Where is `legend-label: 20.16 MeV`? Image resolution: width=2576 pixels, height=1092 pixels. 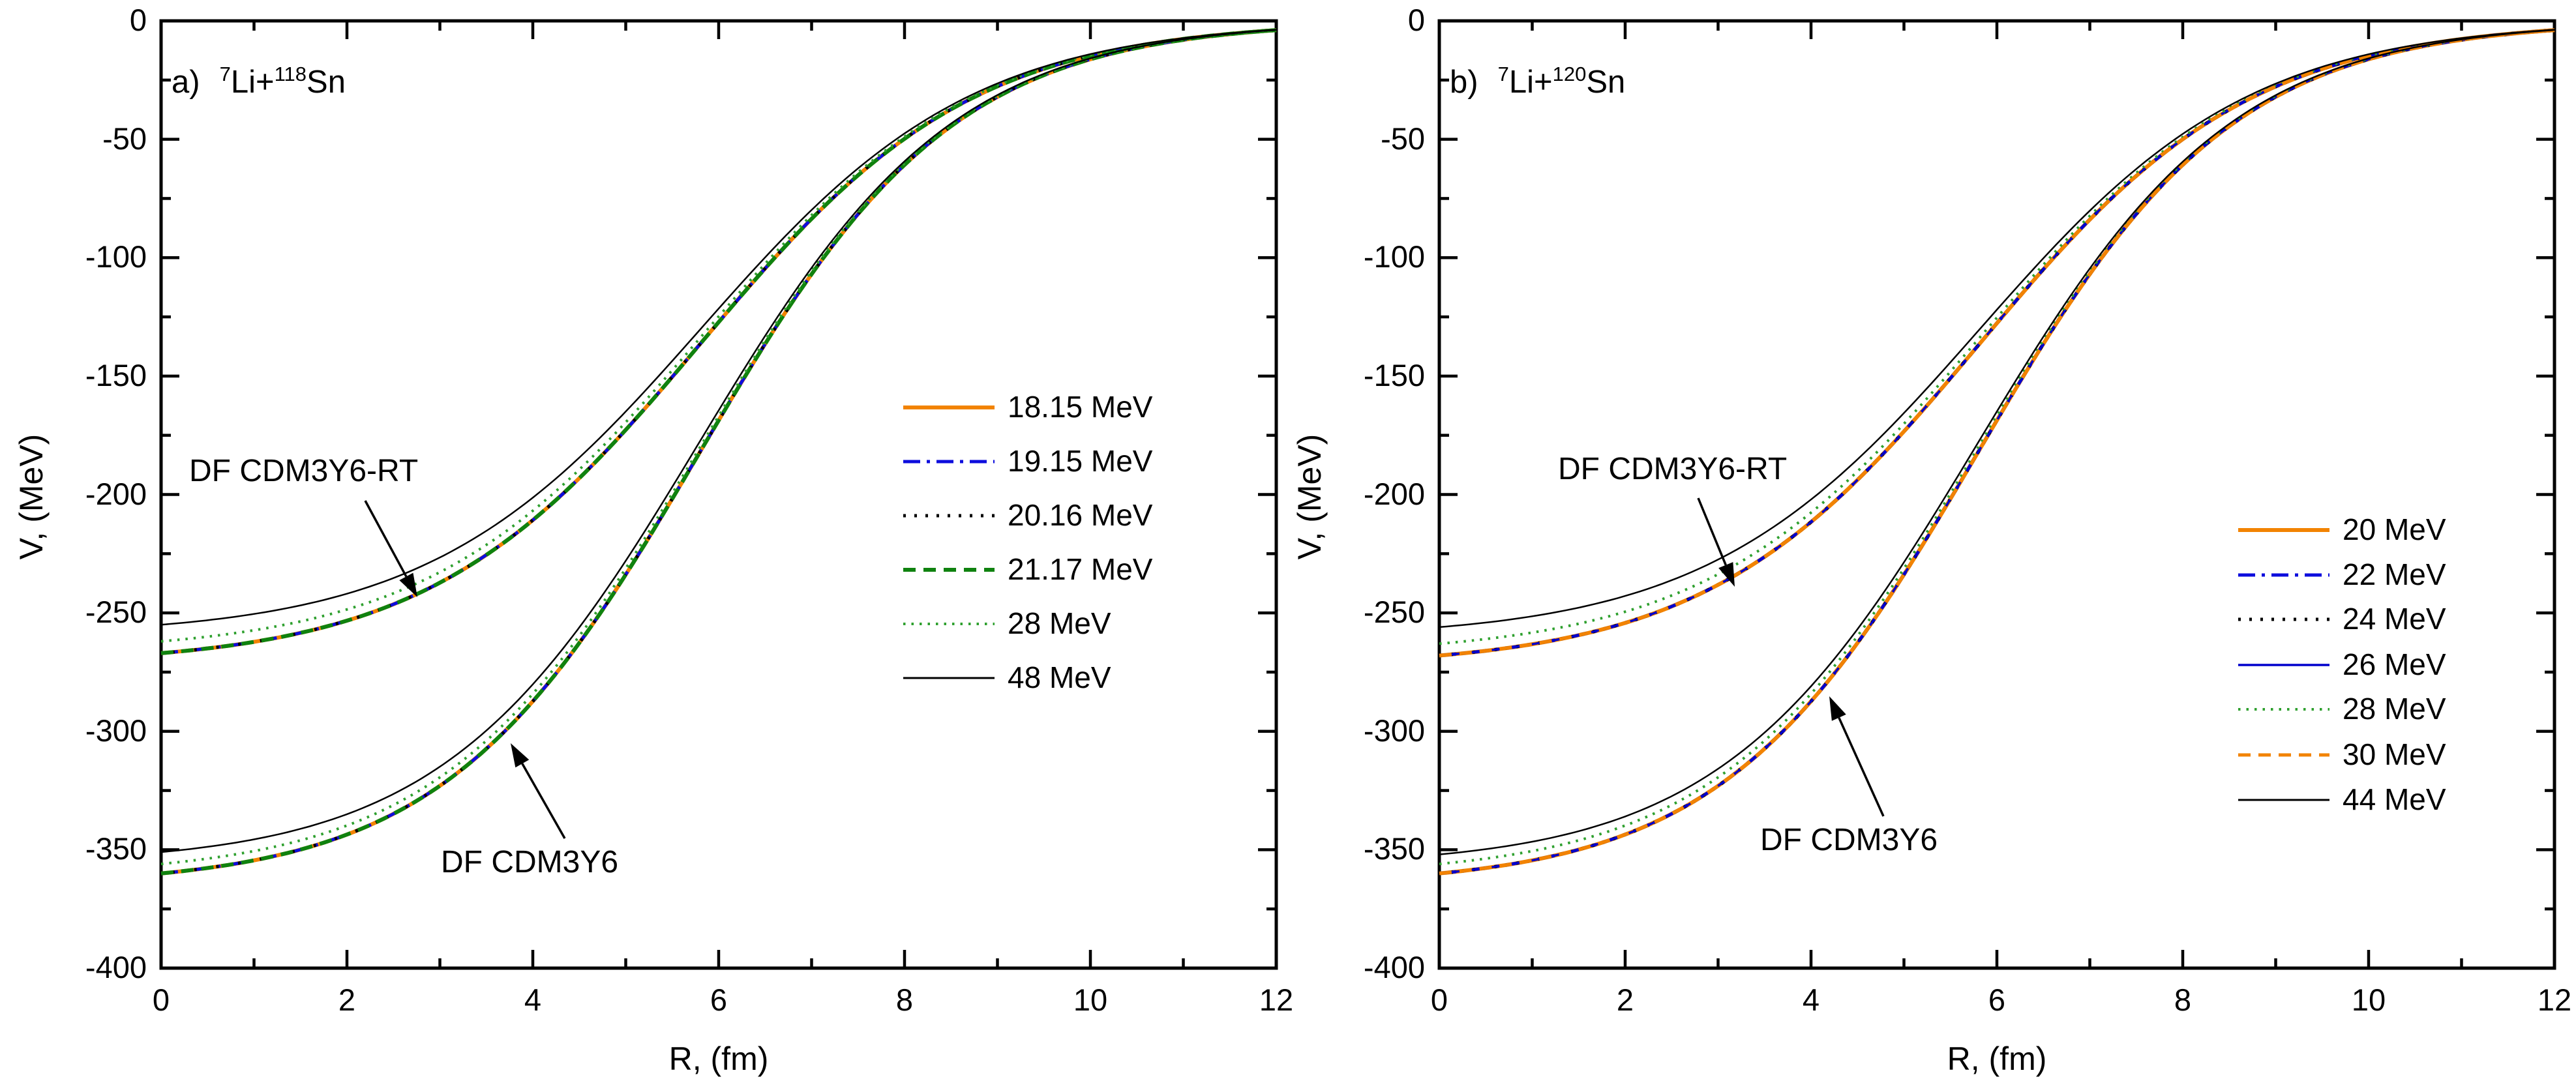 legend-label: 20.16 MeV is located at coordinates (1080, 515).